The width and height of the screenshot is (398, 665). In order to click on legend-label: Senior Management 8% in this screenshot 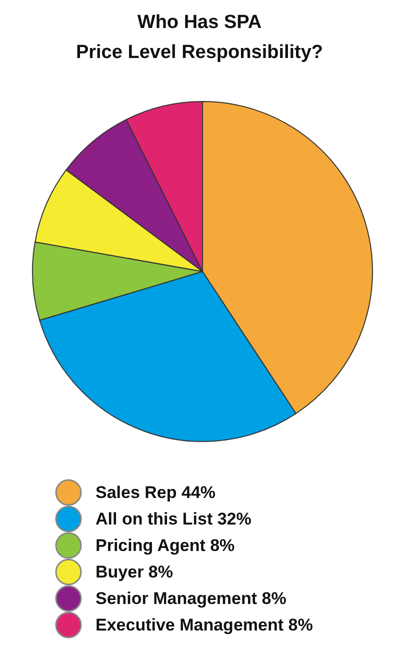, I will do `click(191, 598)`.